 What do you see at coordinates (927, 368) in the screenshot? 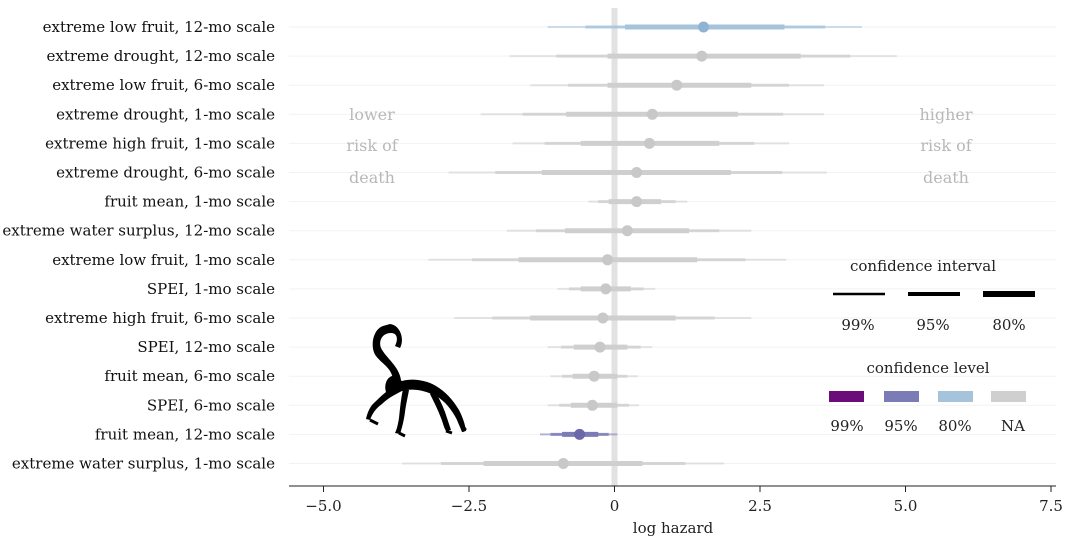
I see `legend-level-title: confidence level` at bounding box center [927, 368].